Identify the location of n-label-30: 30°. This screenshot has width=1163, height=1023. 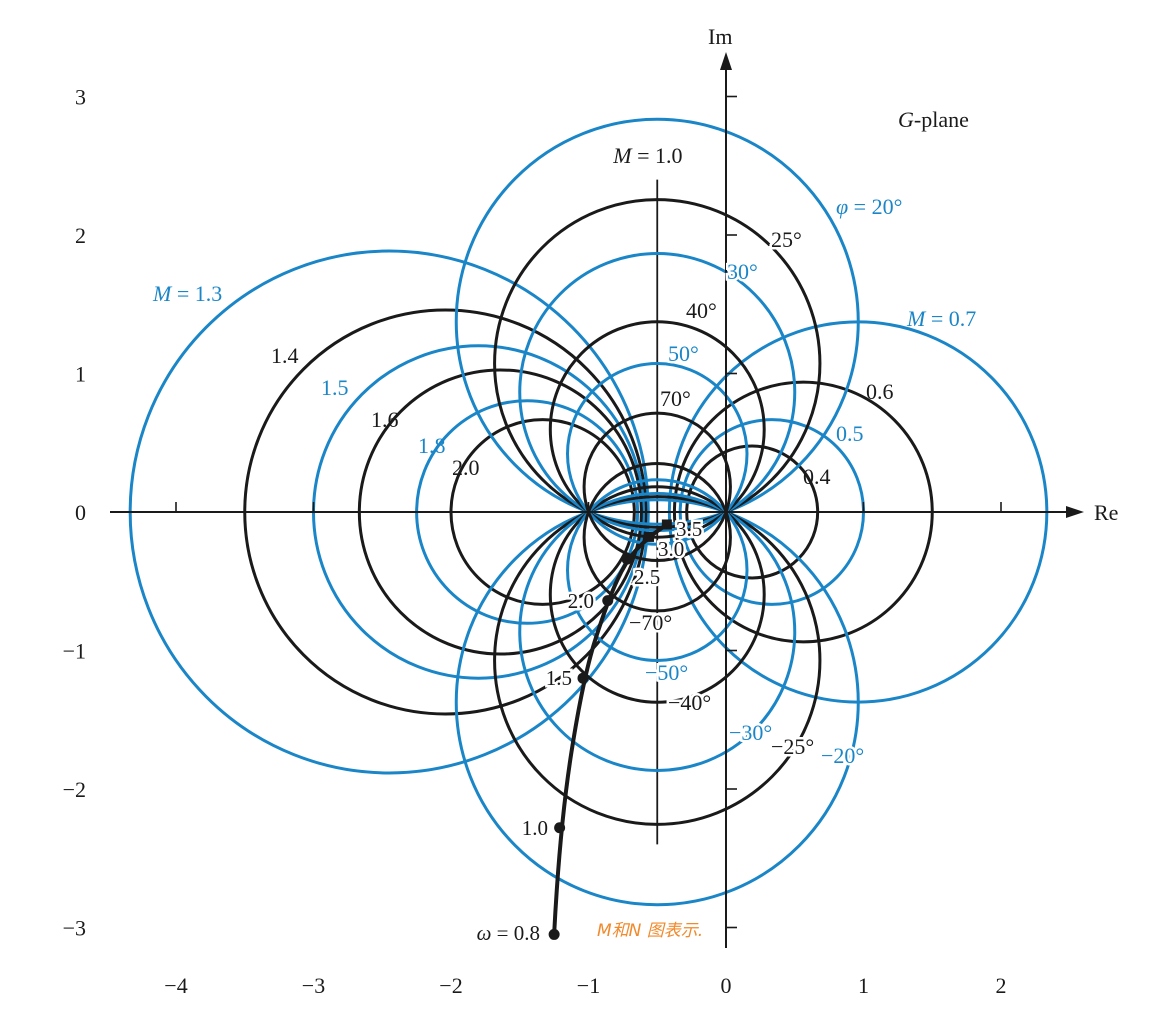
(742, 271).